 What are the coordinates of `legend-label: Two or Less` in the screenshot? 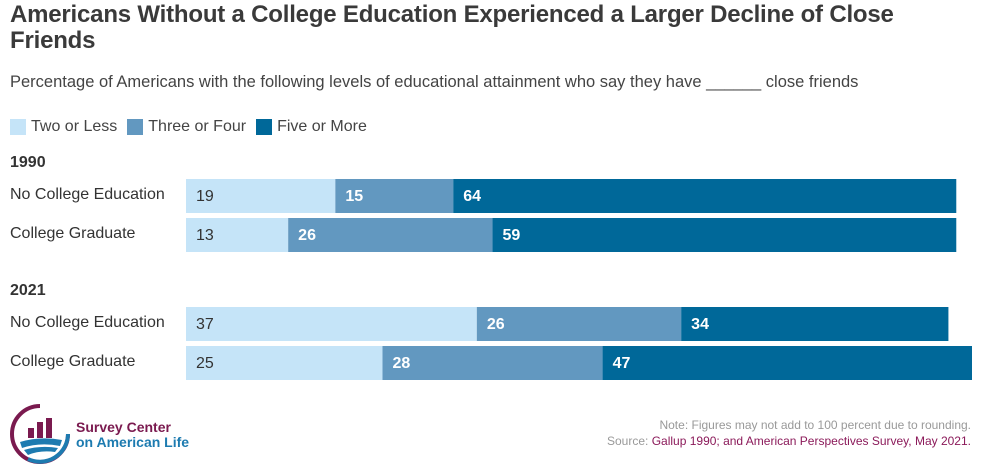 It's located at (74, 126).